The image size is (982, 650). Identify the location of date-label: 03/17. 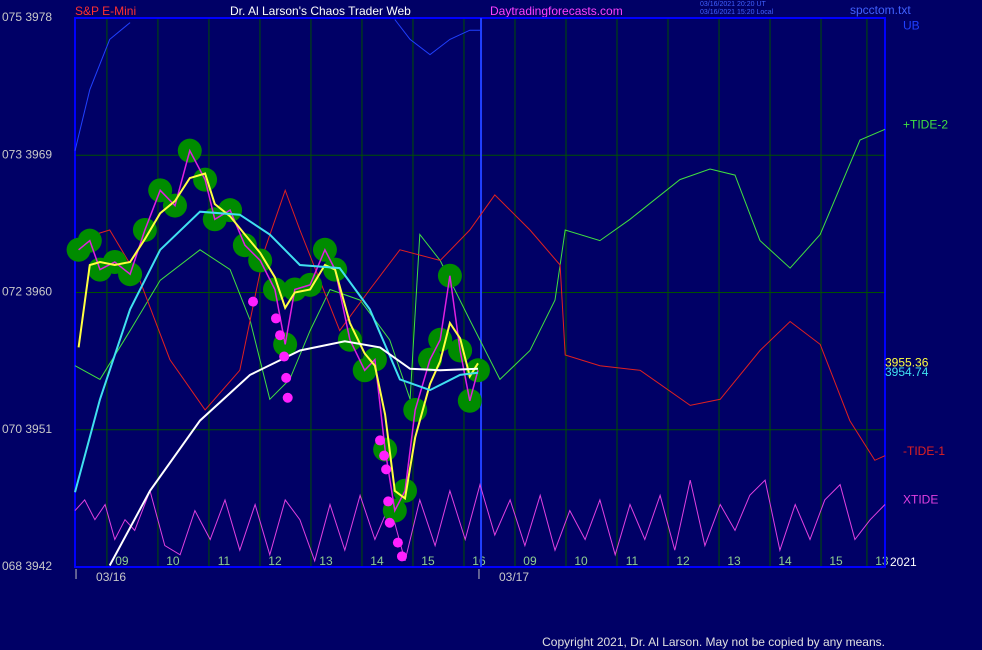
(514, 577).